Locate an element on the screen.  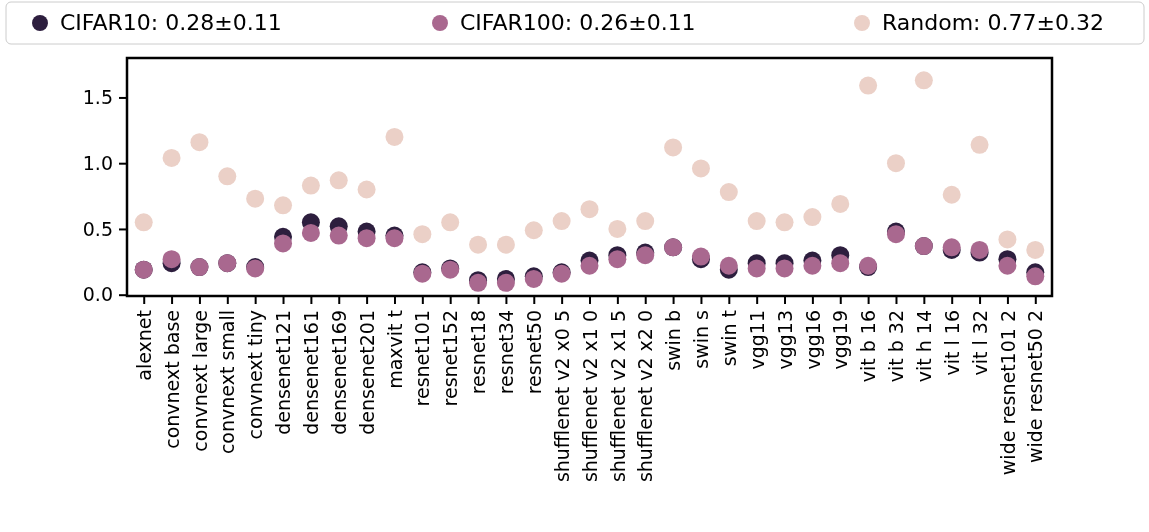
x-tick-label: vgg13 is located at coordinates (784, 340).